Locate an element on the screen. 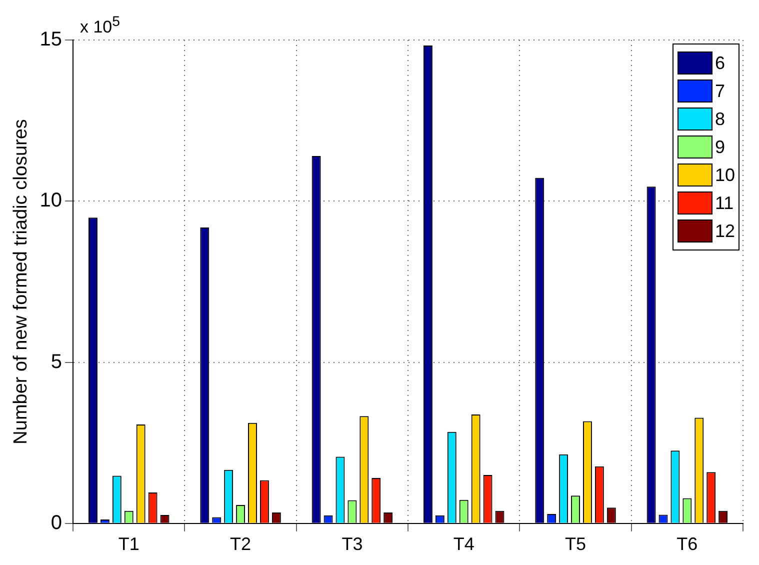 This screenshot has height=565, width=759. y-tick-label: 10 is located at coordinates (51, 201).